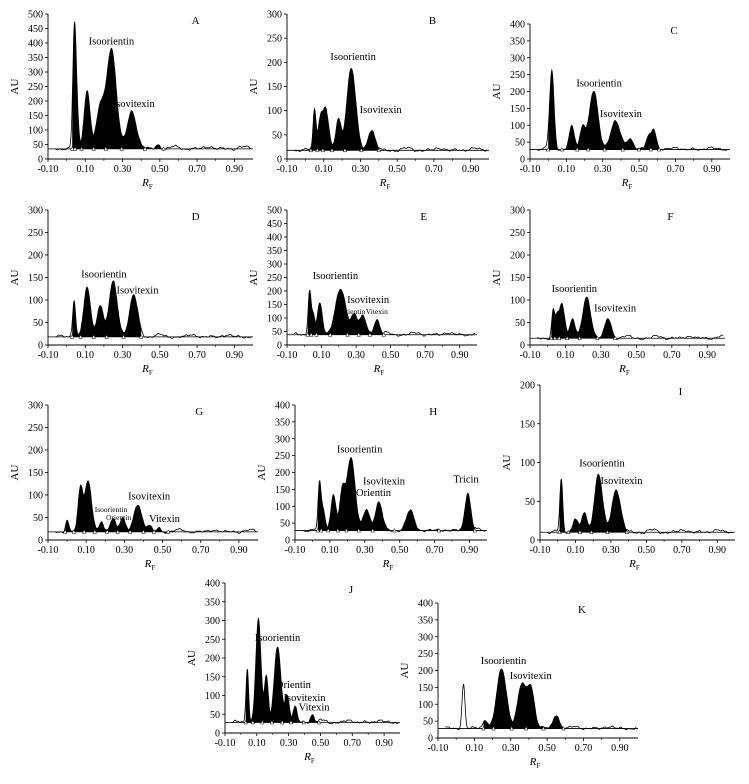  I want to click on peak-area-B, so click(344, 109).